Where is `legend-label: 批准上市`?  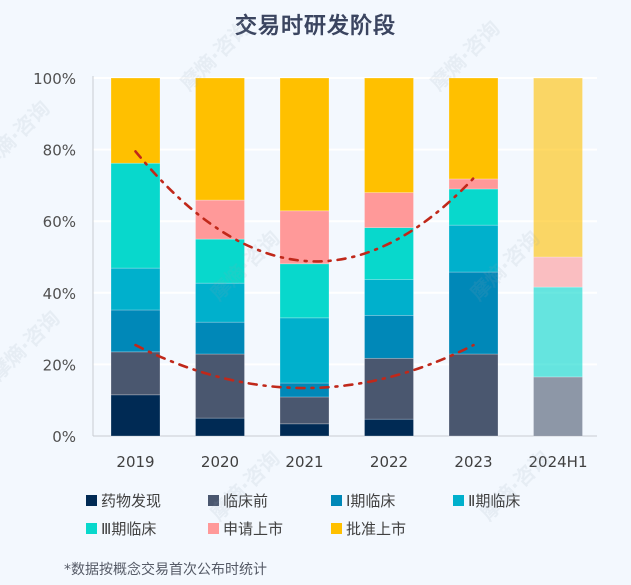 legend-label: 批准上市 is located at coordinates (376, 529).